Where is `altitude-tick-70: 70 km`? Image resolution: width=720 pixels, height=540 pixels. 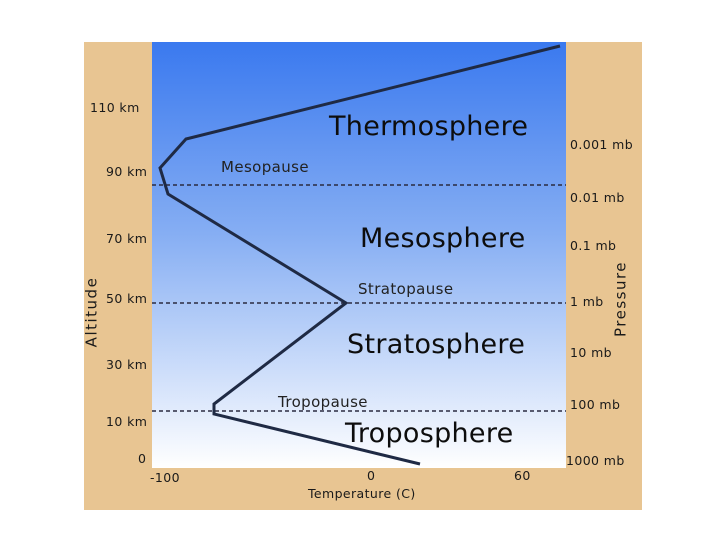 altitude-tick-70: 70 km is located at coordinates (127, 238).